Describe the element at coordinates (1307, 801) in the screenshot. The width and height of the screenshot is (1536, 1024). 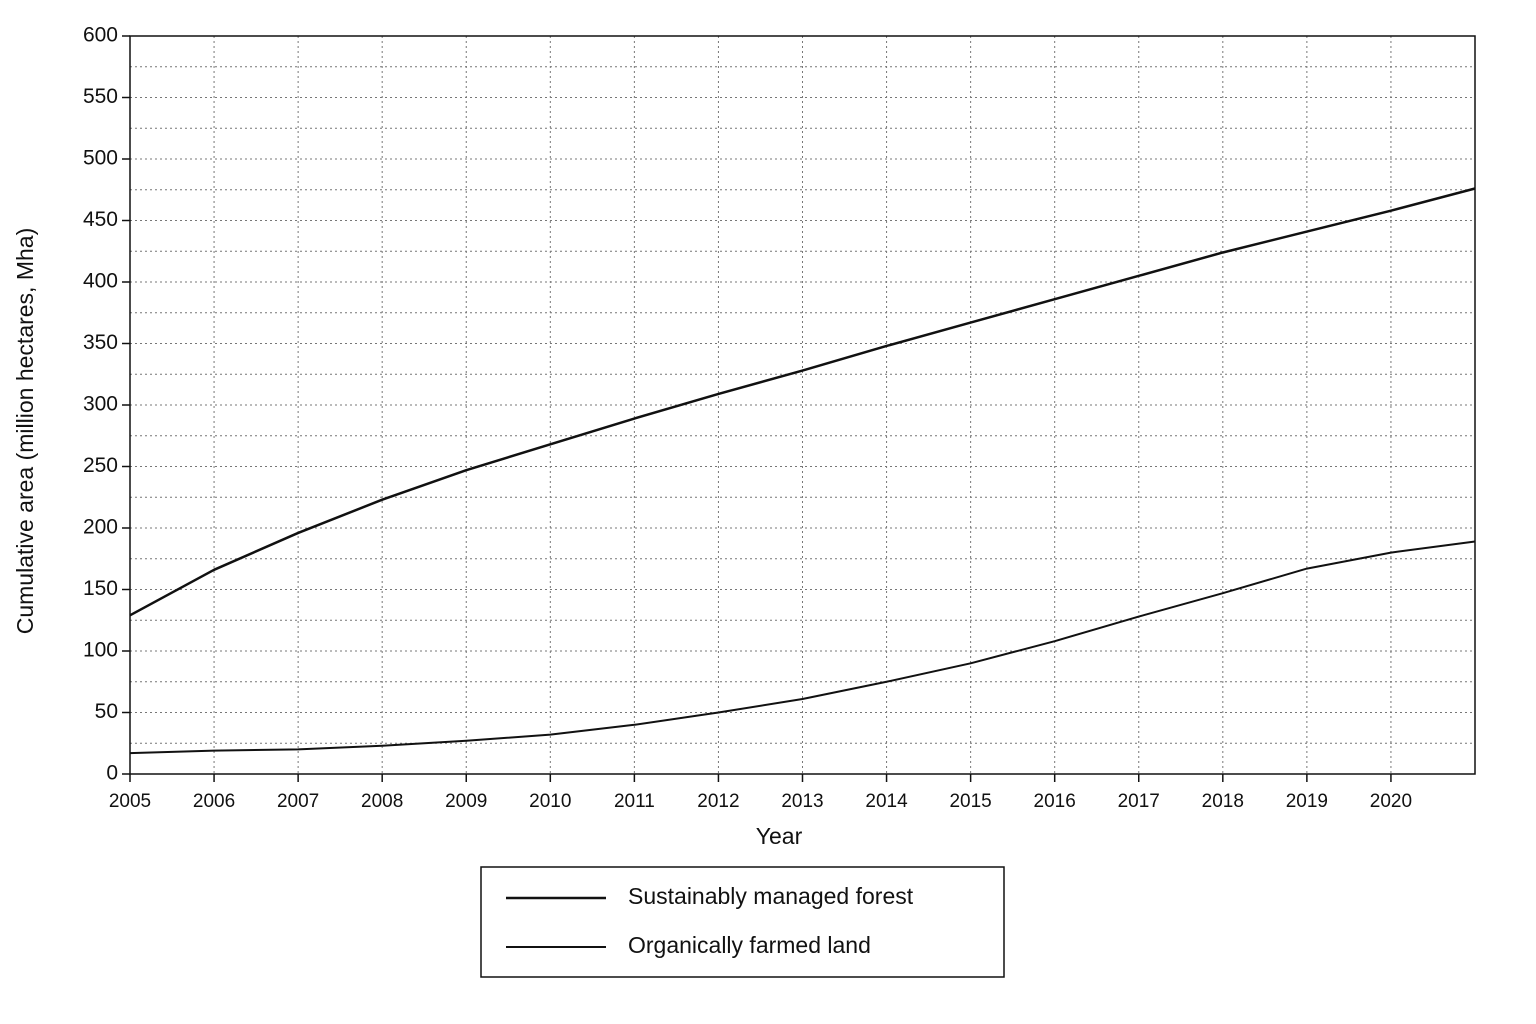
I see `x-tick-label: 2019` at that location.